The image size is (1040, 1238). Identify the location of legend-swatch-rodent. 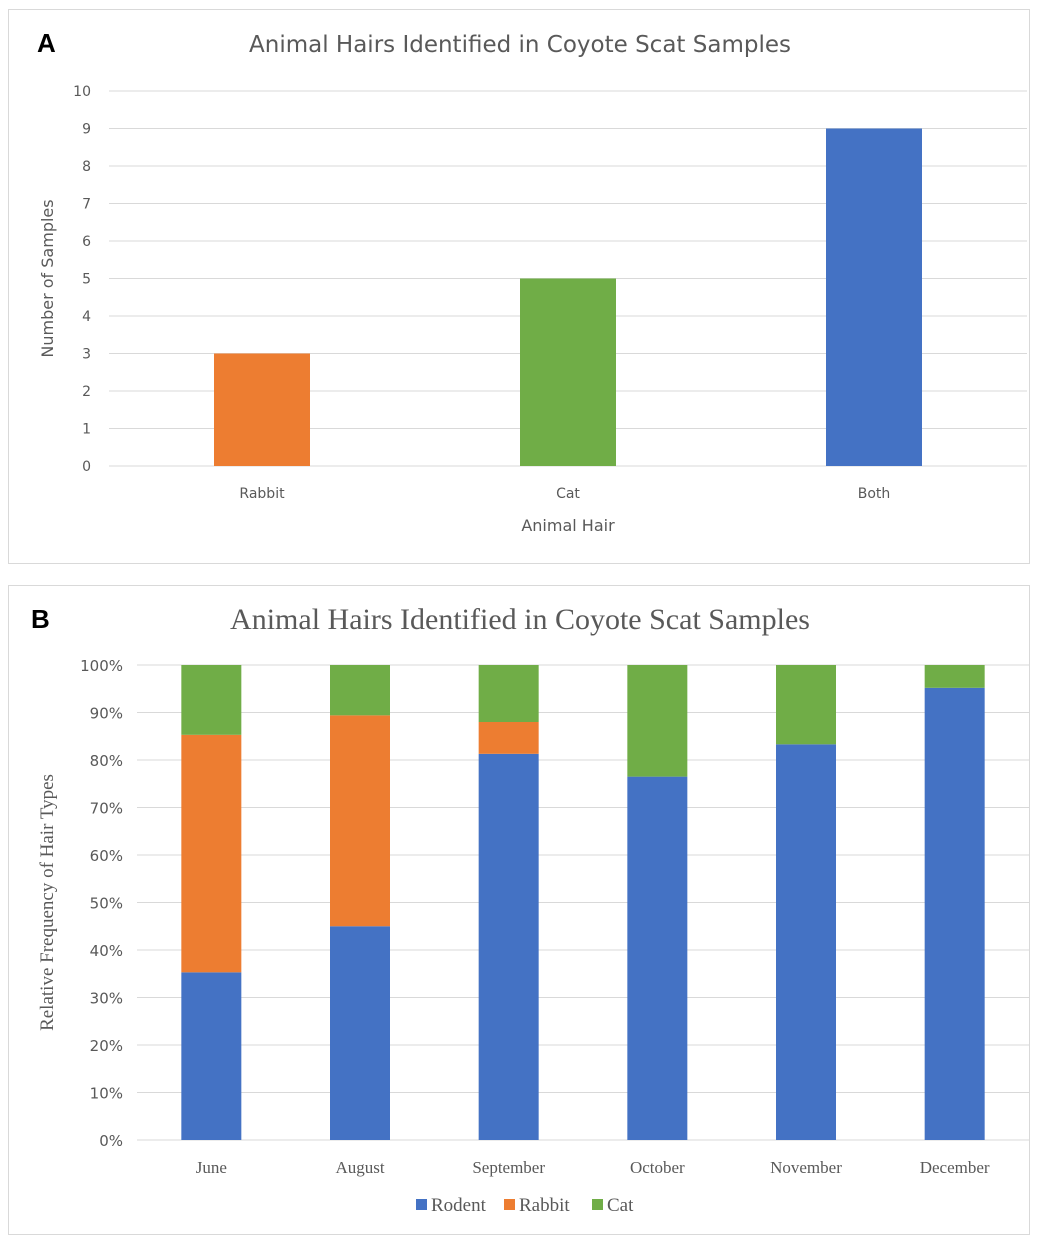
(421, 1204).